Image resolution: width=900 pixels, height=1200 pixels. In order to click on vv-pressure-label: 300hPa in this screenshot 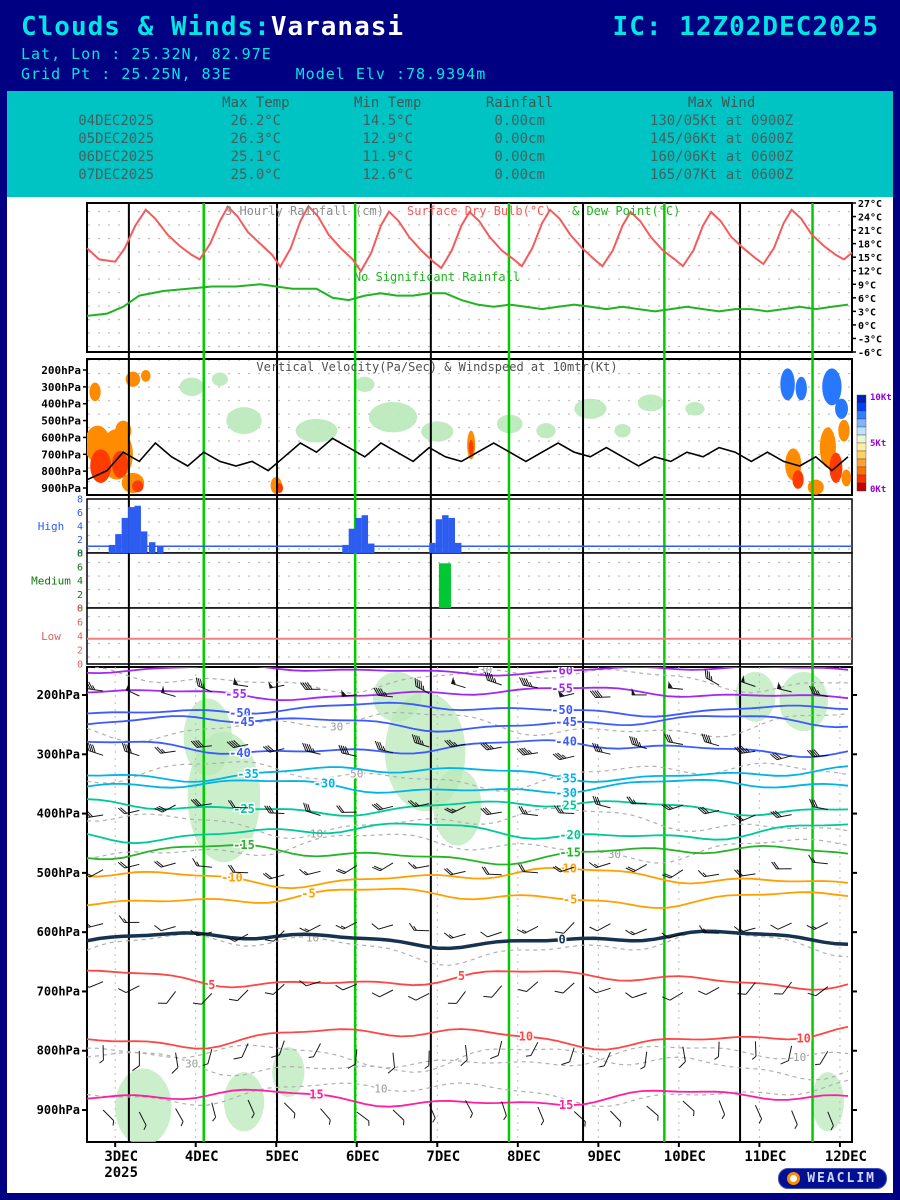, I will do `click(61, 387)`.